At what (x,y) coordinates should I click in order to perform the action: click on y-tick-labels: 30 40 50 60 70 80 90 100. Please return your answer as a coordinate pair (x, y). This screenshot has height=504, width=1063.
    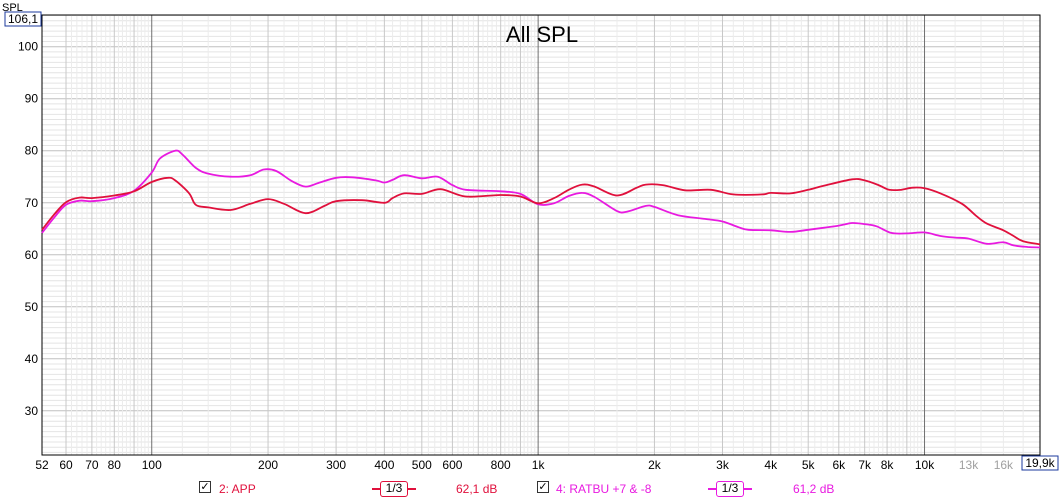
    Looking at the image, I should click on (28, 229).